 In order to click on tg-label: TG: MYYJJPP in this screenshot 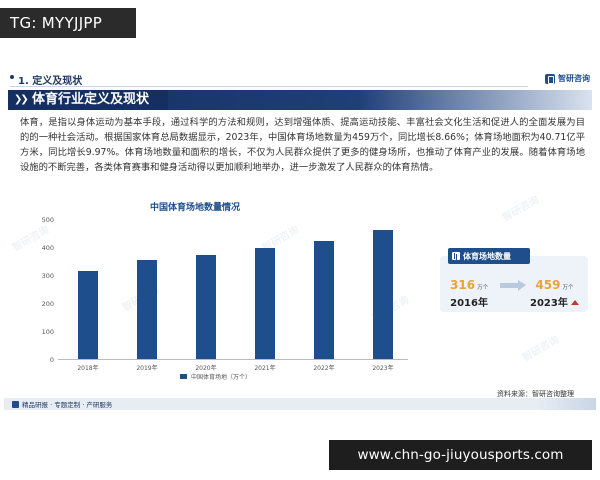, I will do `click(68, 23)`.